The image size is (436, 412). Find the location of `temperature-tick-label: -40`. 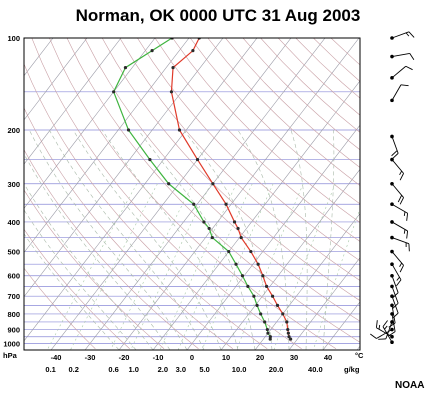

temperature-tick-label: -40 is located at coordinates (56, 357).